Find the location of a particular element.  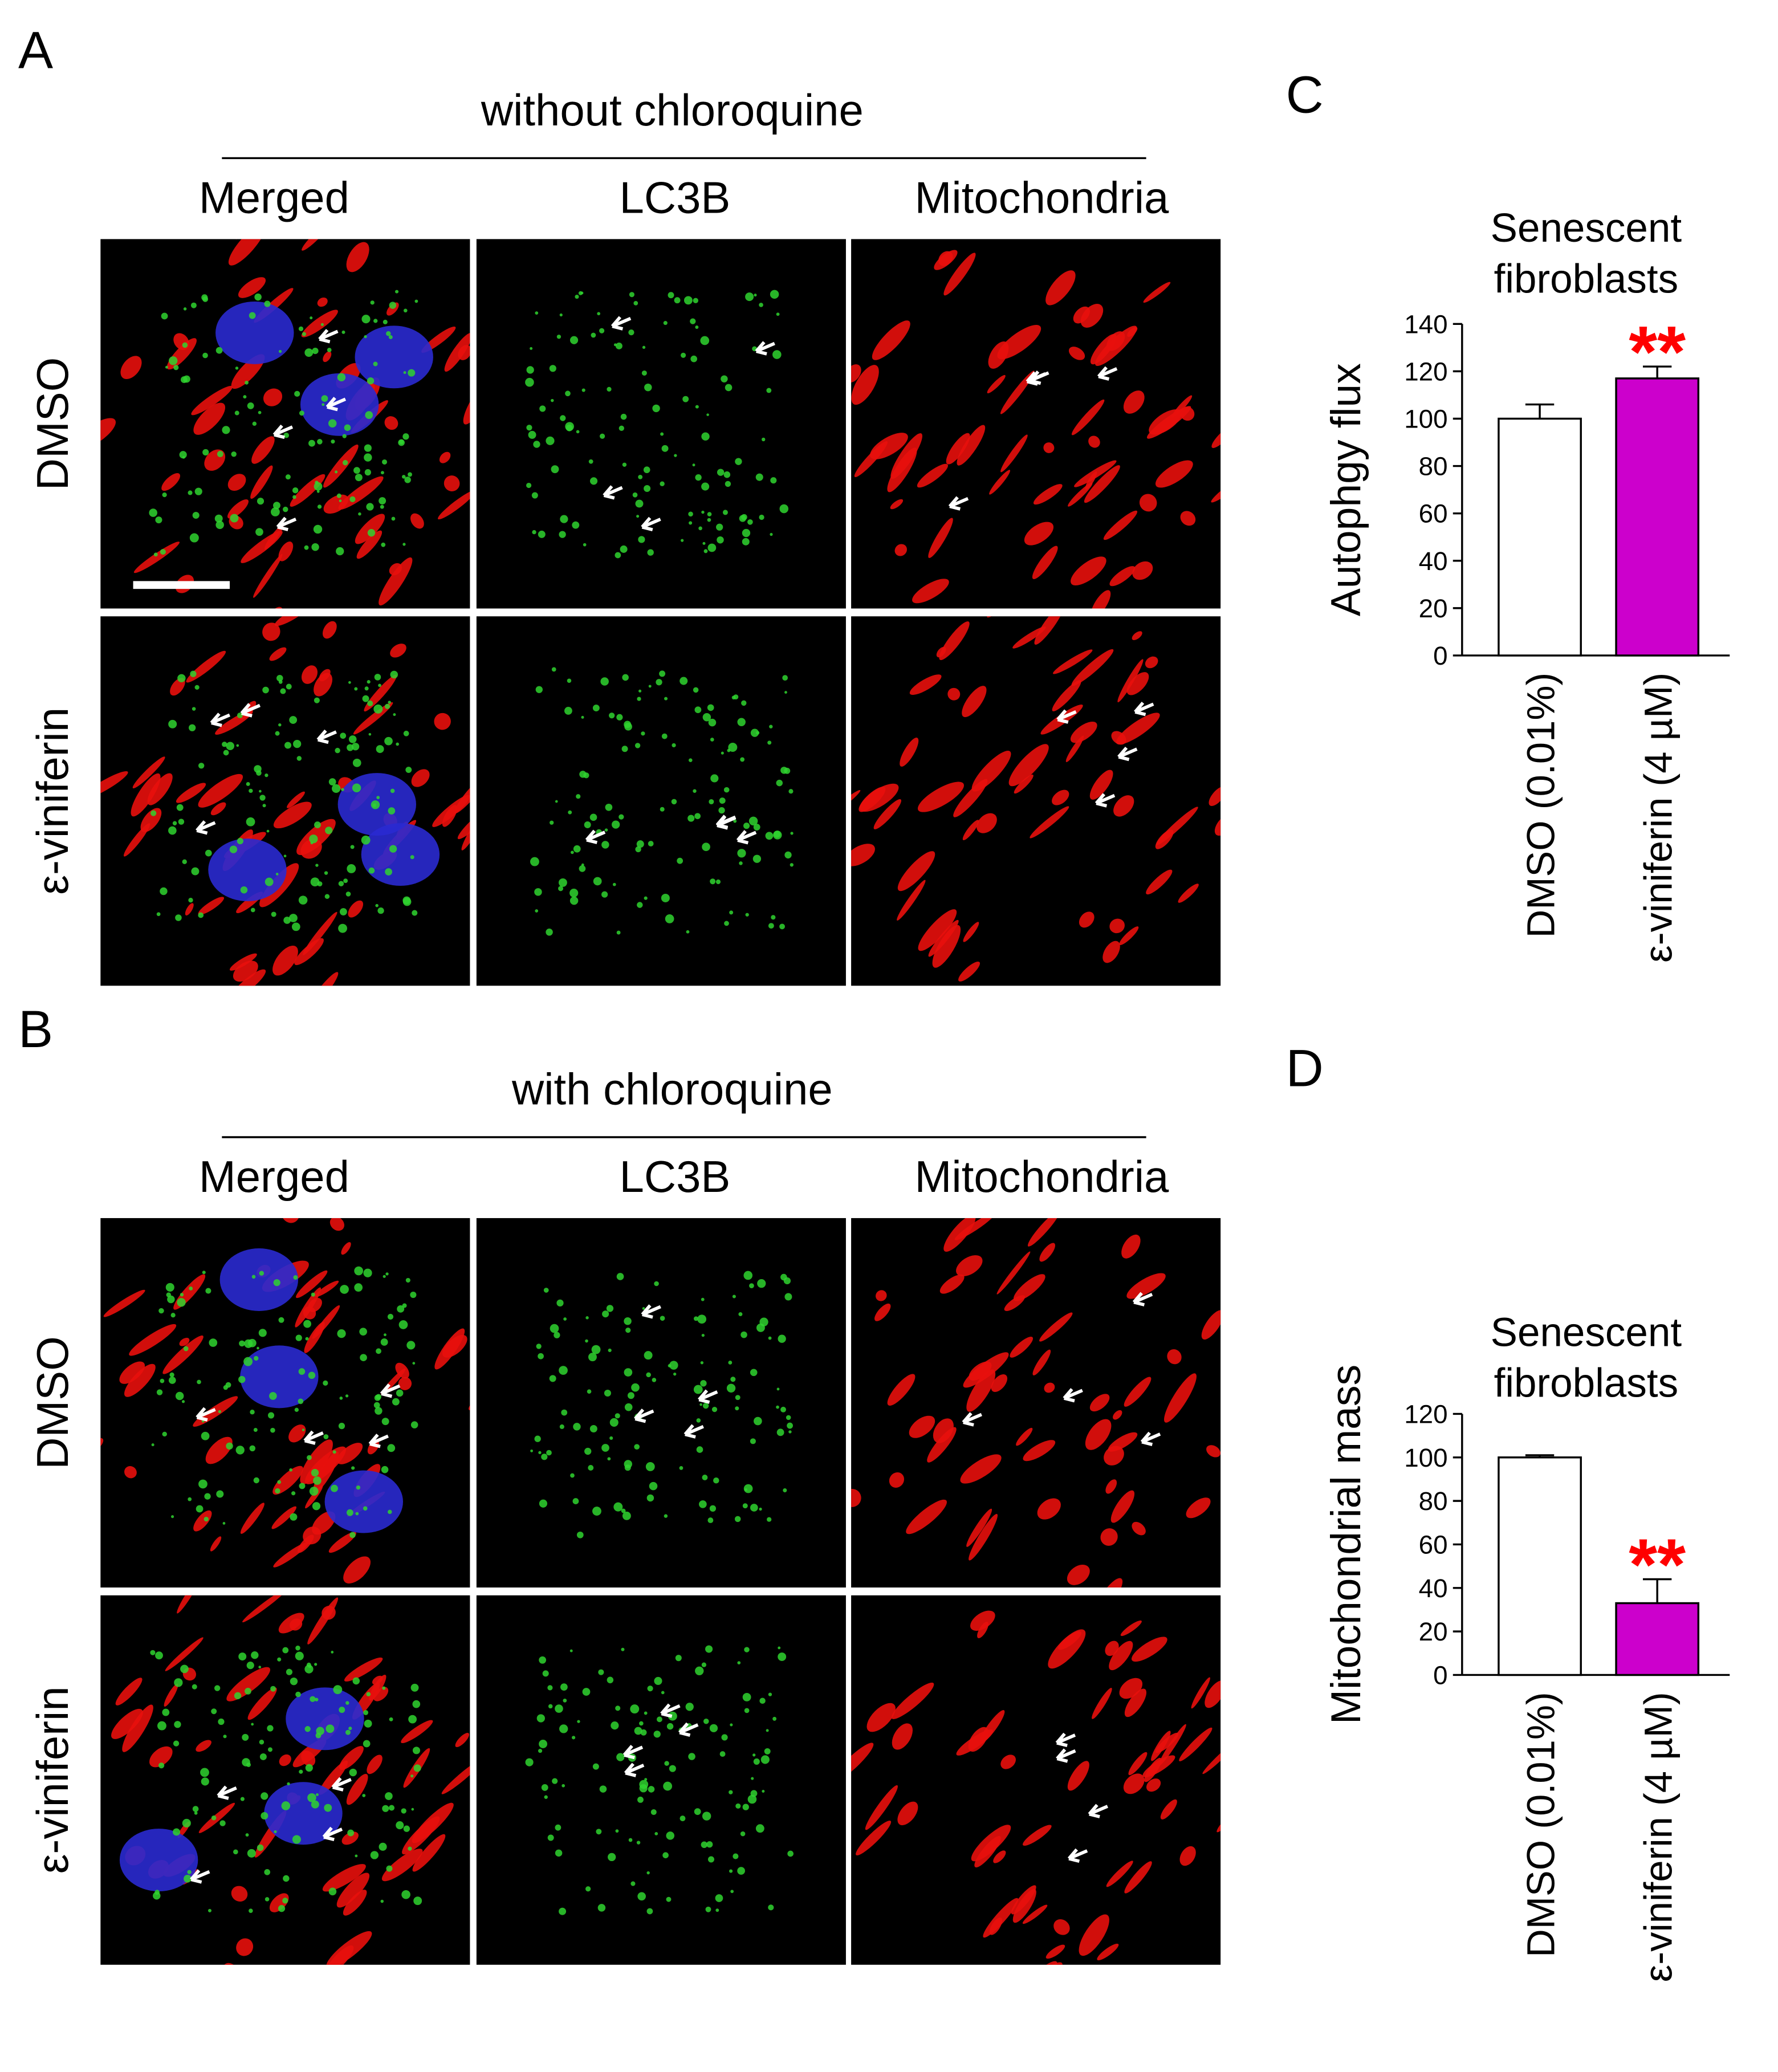

micrograph-texture is located at coordinates (285, 424).